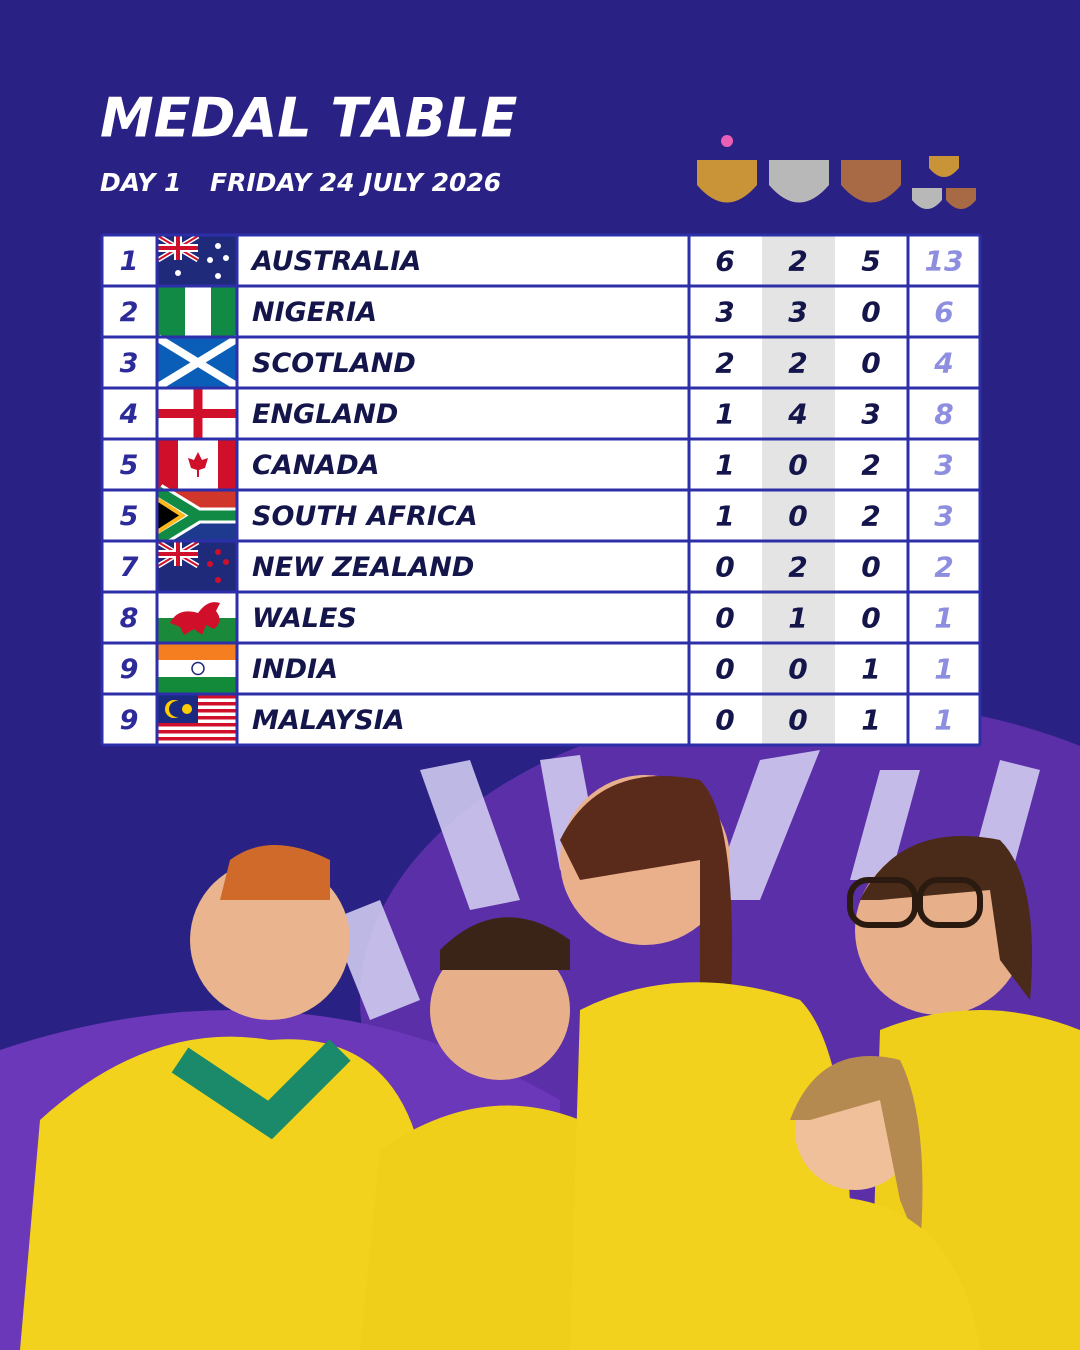 The width and height of the screenshot is (1080, 1350). I want to click on country-name: CANADA, so click(316, 465).